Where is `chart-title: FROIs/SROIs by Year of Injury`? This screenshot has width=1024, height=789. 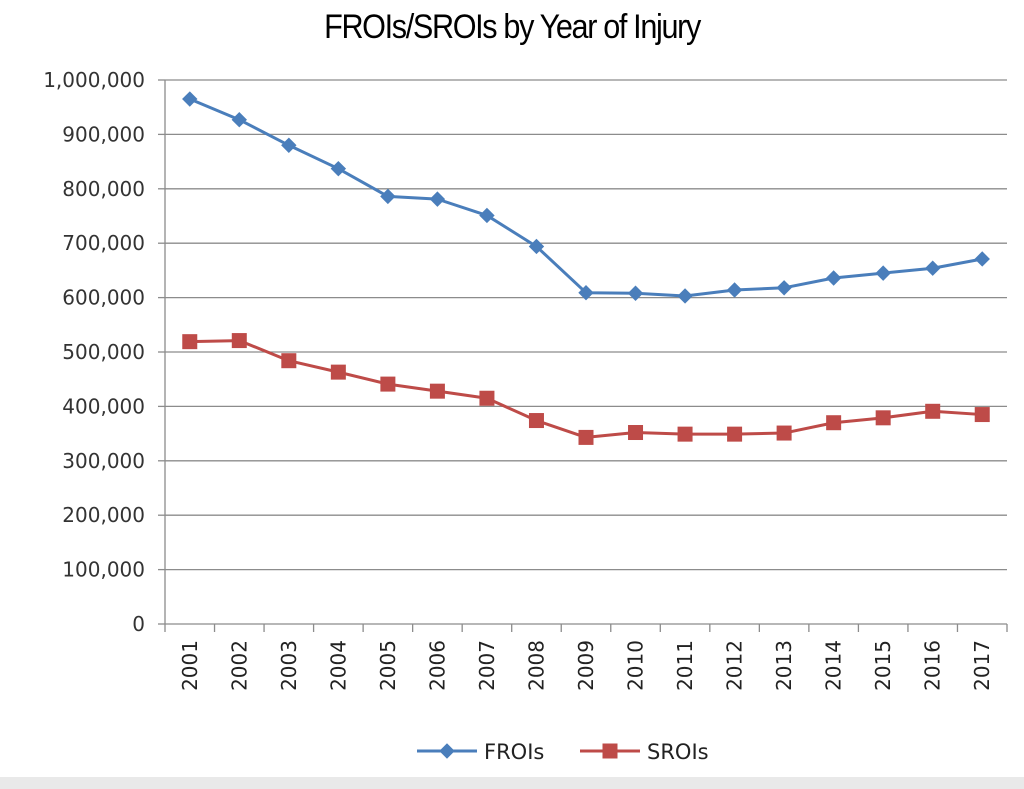
chart-title: FROIs/SROIs by Year of Injury is located at coordinates (512, 27).